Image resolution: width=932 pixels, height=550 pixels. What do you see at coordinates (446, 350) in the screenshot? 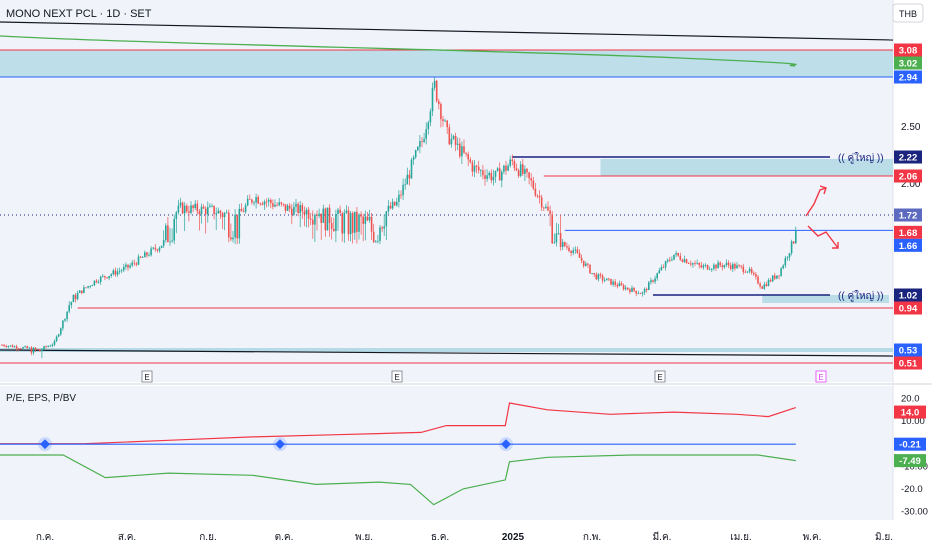
I see `base-zone` at bounding box center [446, 350].